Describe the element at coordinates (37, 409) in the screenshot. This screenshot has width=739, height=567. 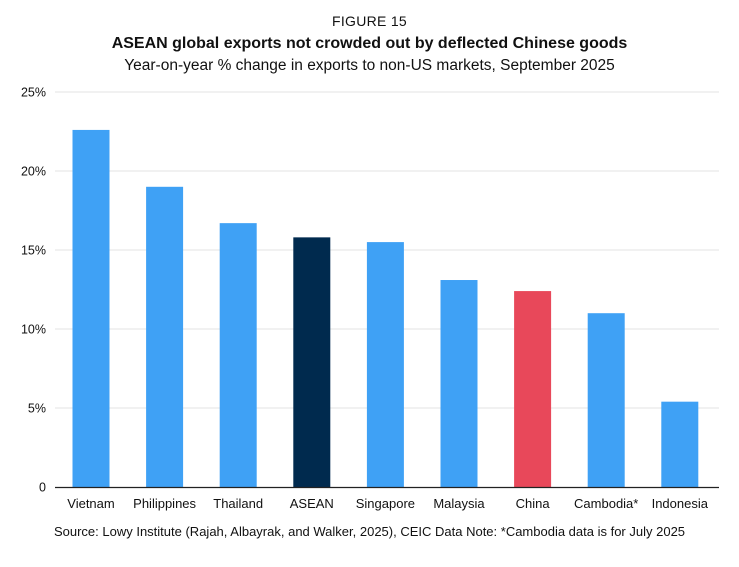
I see `y-tick-label: 5%` at that location.